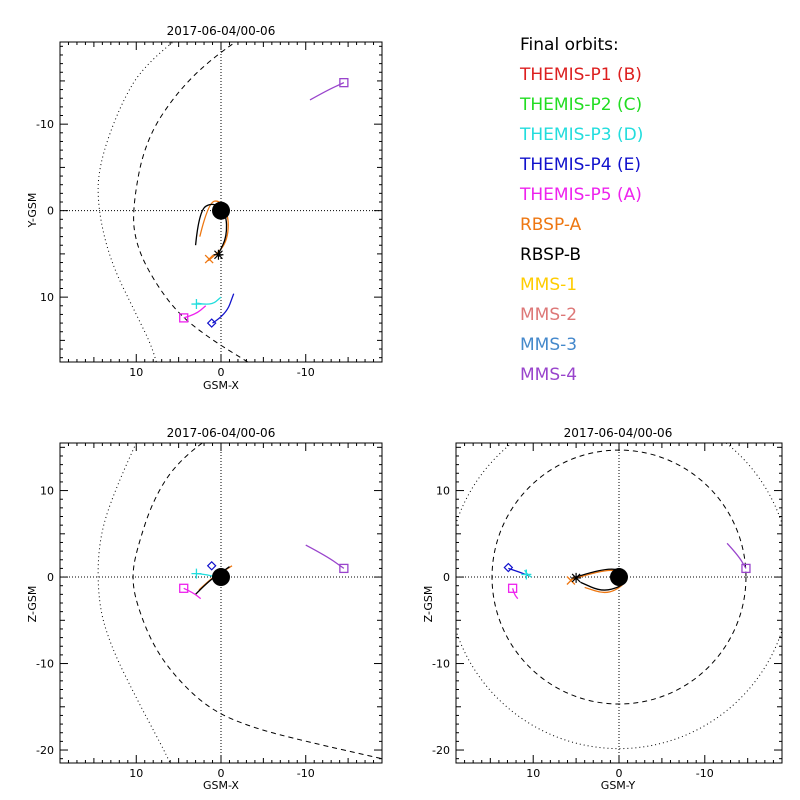 This screenshot has width=800, height=800. I want to click on xy-y-tick-label: 0, so click(50, 211).